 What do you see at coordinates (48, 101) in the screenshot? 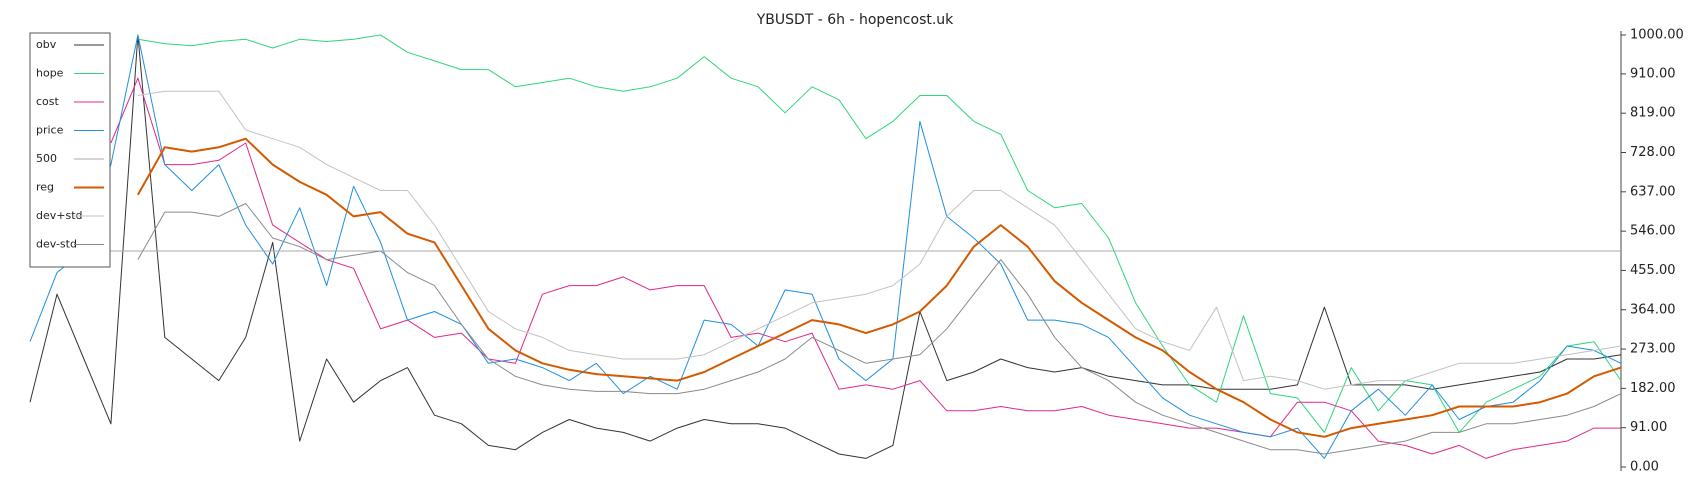
I see `legend-label: cost` at bounding box center [48, 101].